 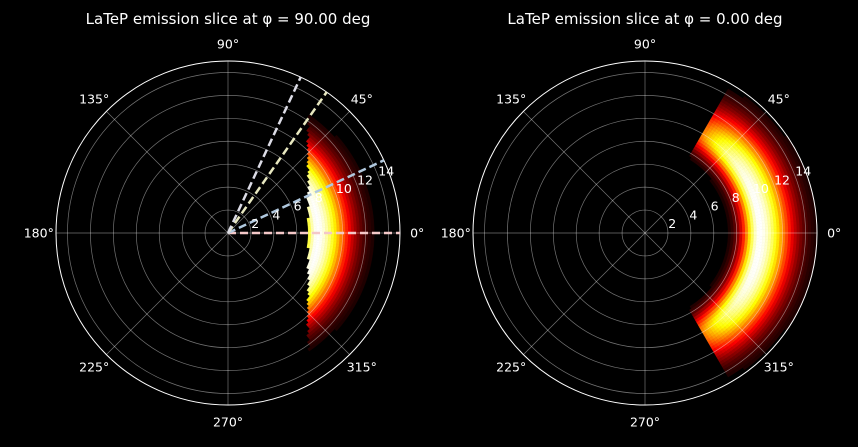 I want to click on r-tick-label: 14, so click(x=803, y=171).